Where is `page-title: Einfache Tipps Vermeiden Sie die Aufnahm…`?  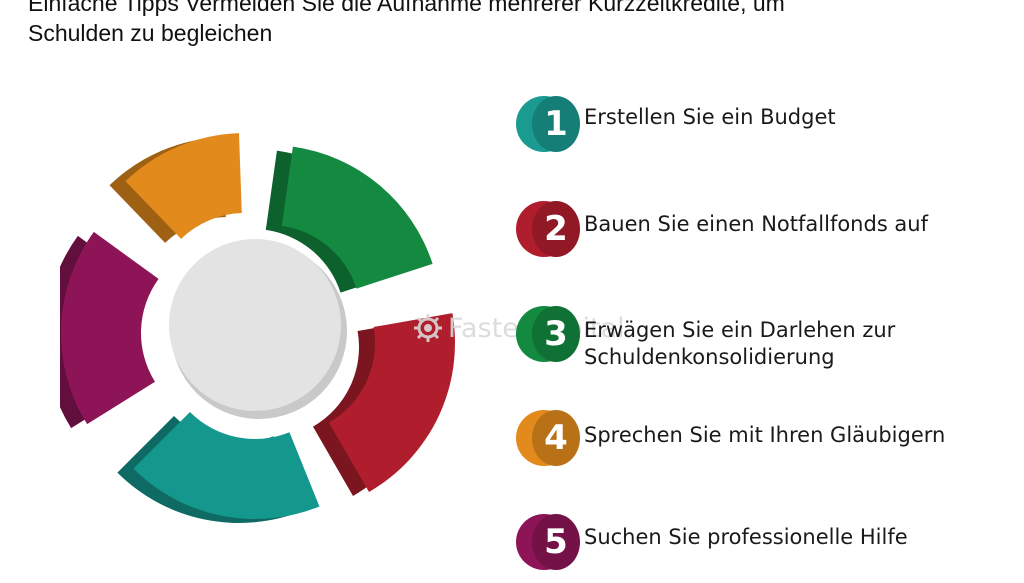 page-title: Einfache Tipps Vermeiden Sie die Aufnahm… is located at coordinates (508, 24).